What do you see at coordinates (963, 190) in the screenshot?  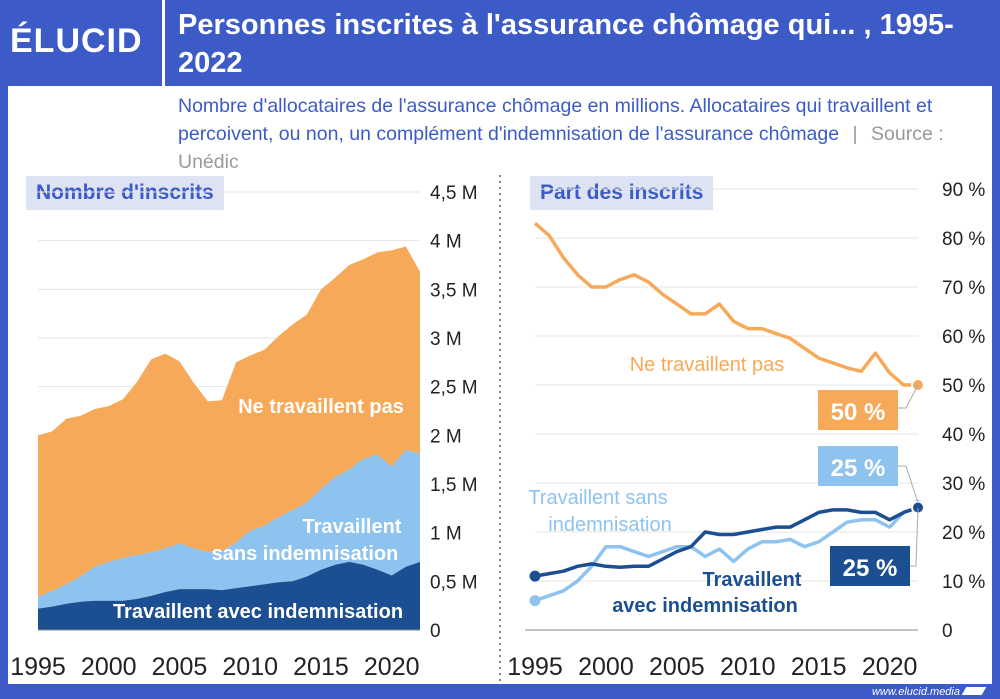 I see `right-y-tick-label: 90 %` at bounding box center [963, 190].